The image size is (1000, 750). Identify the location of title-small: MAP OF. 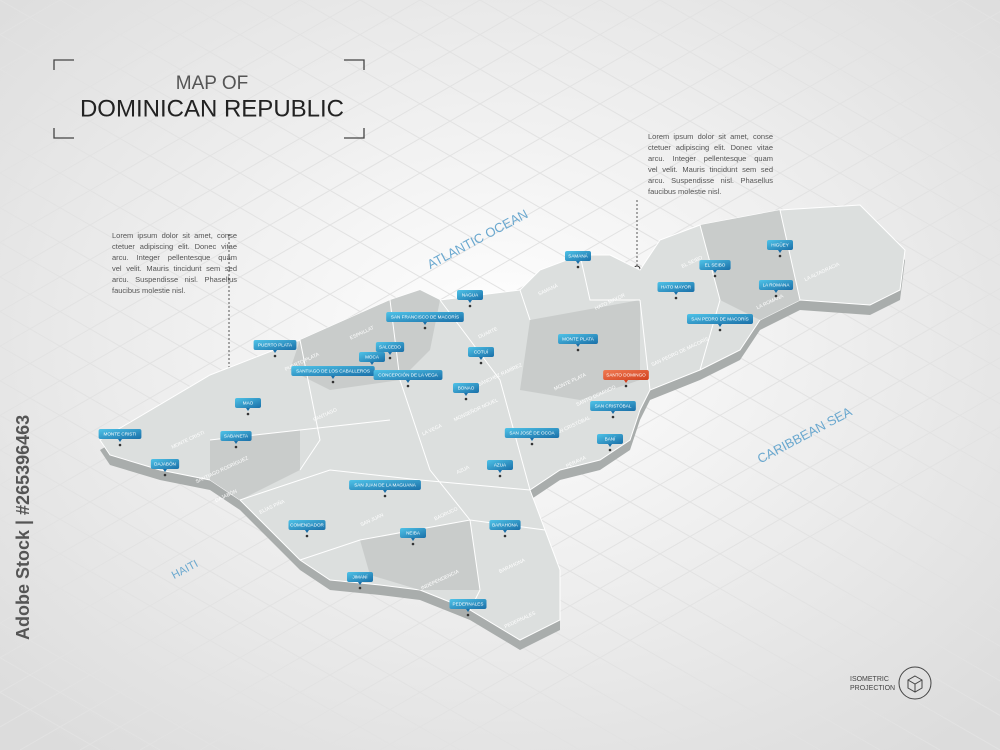
(212, 83).